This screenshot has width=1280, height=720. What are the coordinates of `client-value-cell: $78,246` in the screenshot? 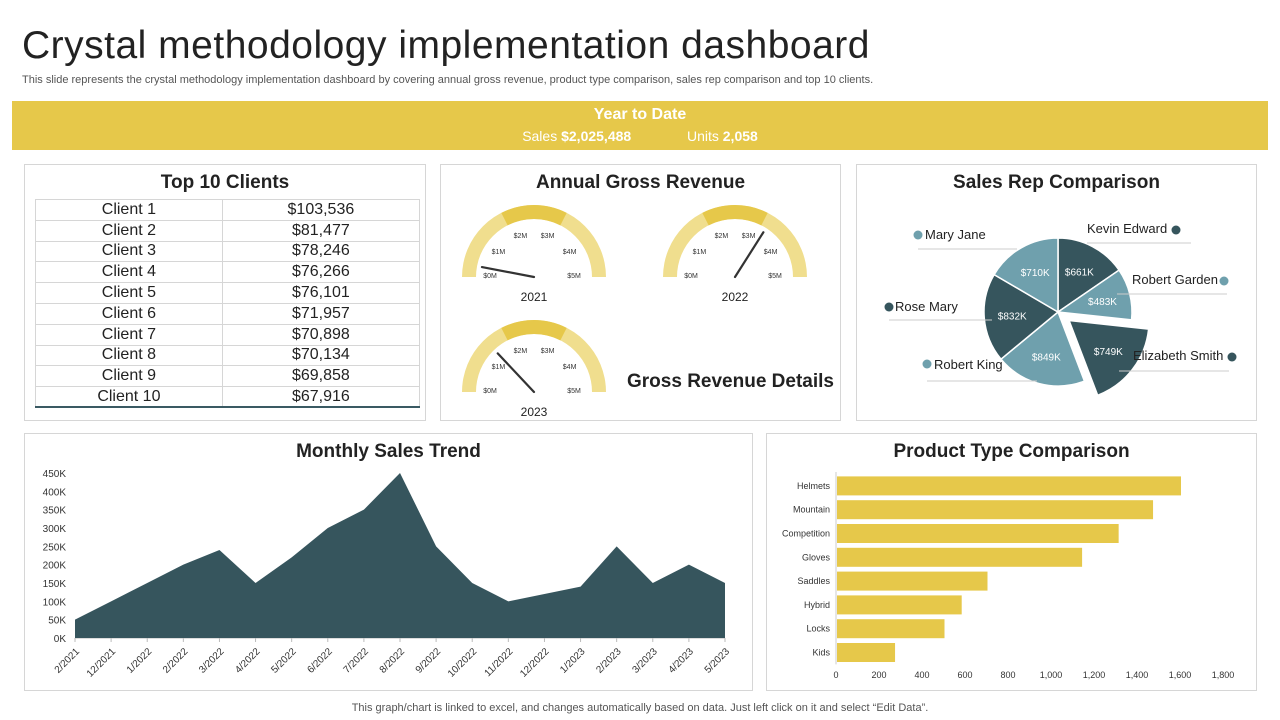 It's located at (321, 251).